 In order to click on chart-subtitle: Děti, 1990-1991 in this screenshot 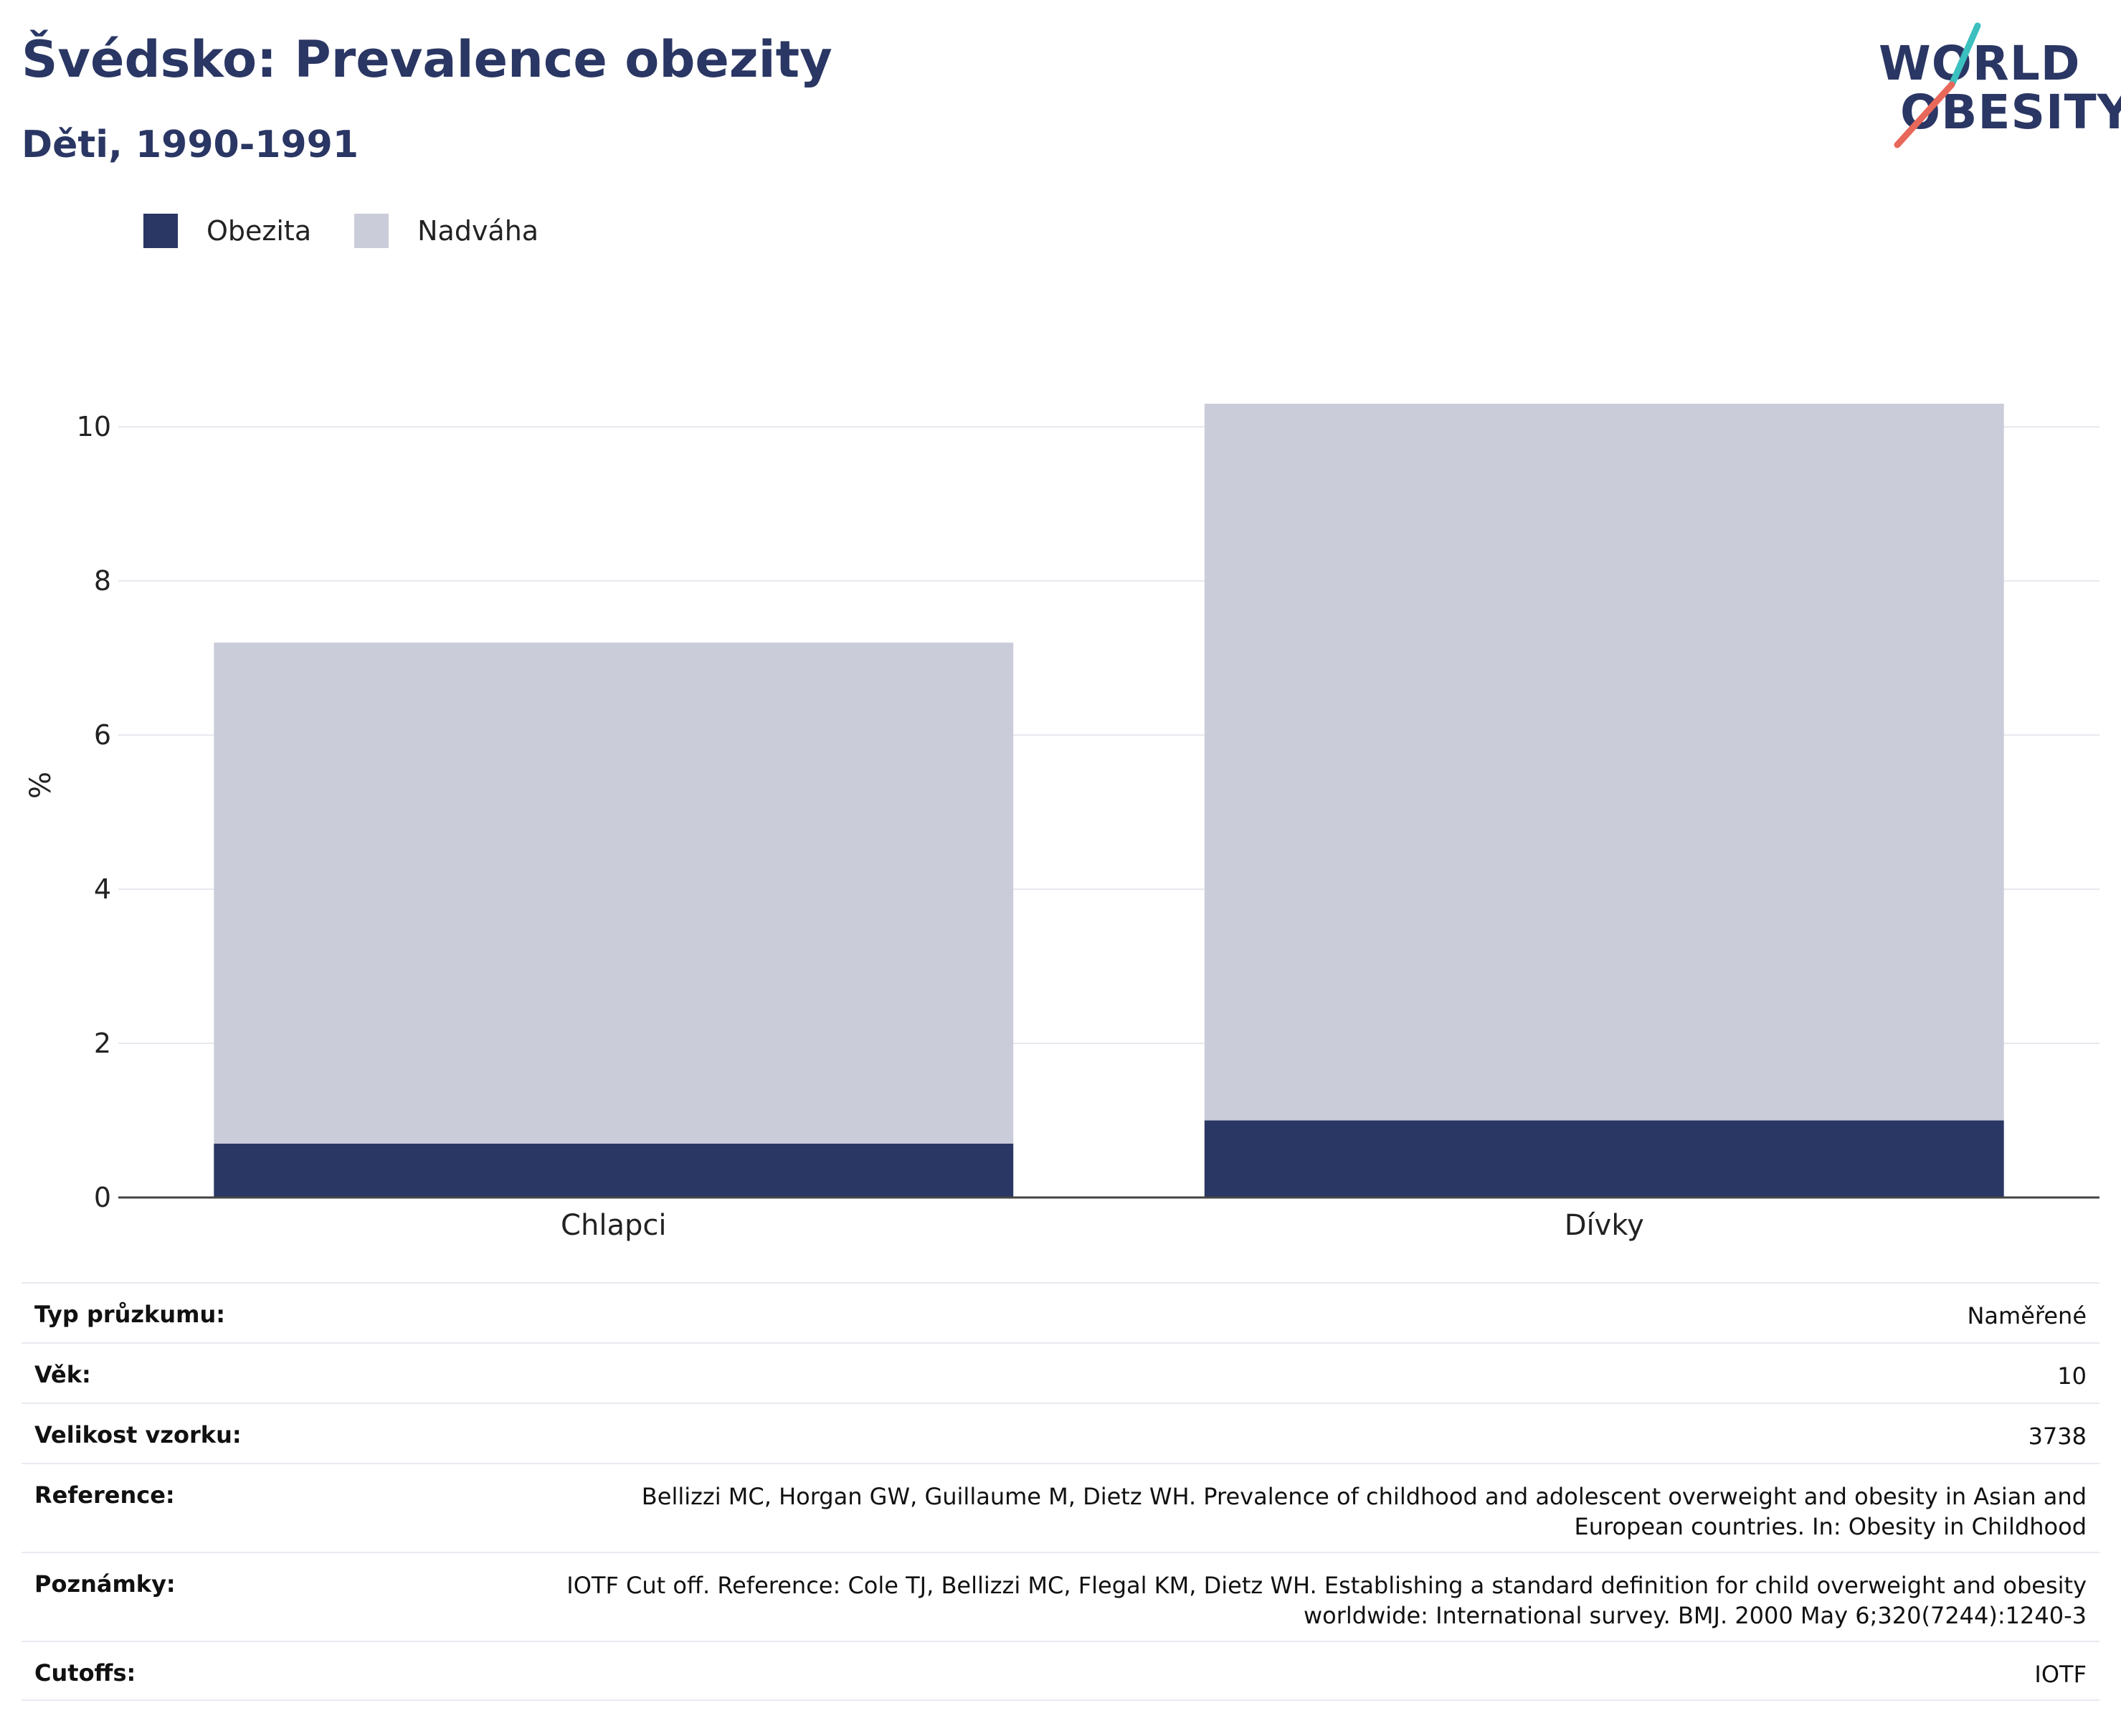, I will do `click(190, 144)`.